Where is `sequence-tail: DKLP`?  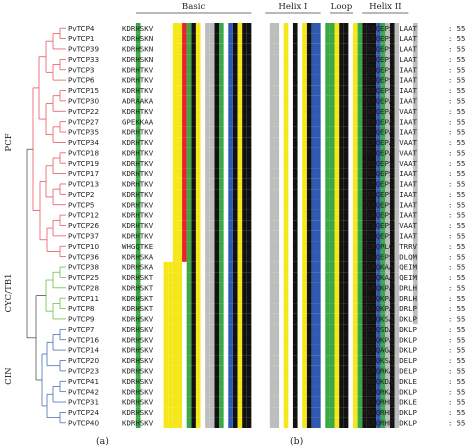
sequence-tail: DKLP is located at coordinates (408, 391).